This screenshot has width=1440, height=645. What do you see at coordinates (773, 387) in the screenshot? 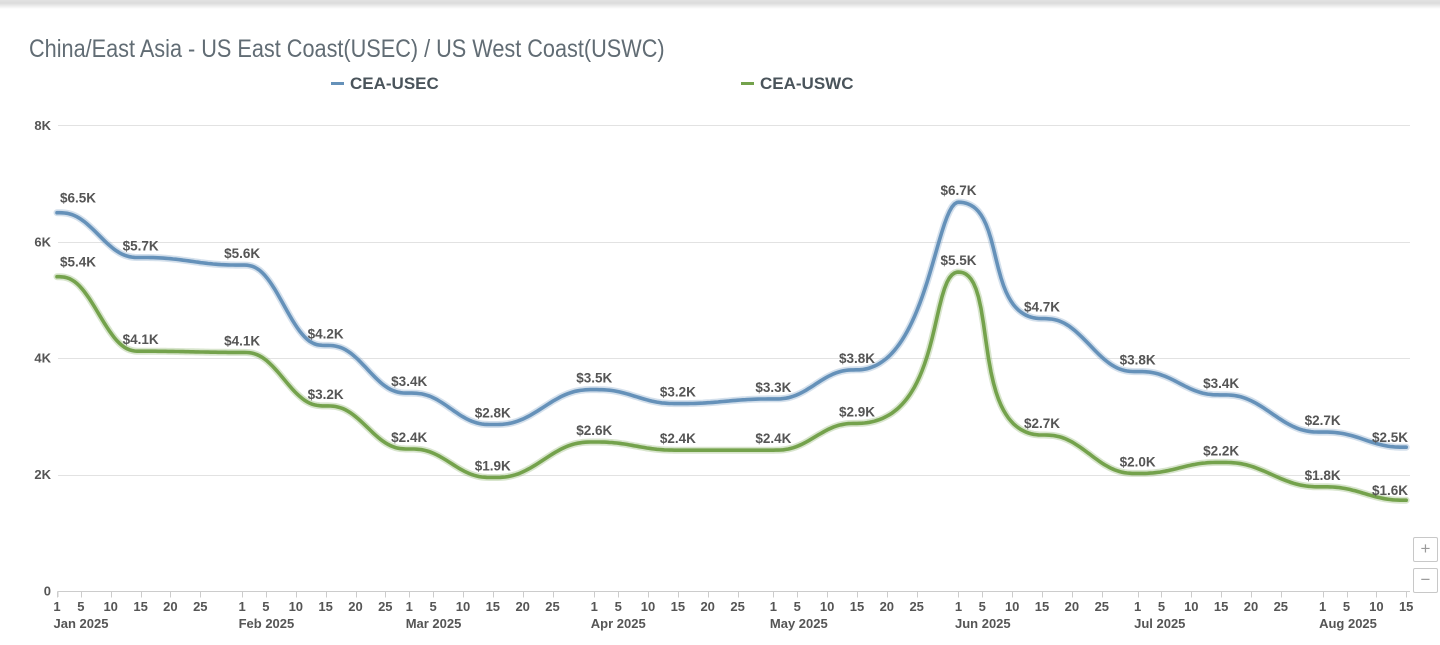
I see `svg-text: $3.3K` at bounding box center [773, 387].